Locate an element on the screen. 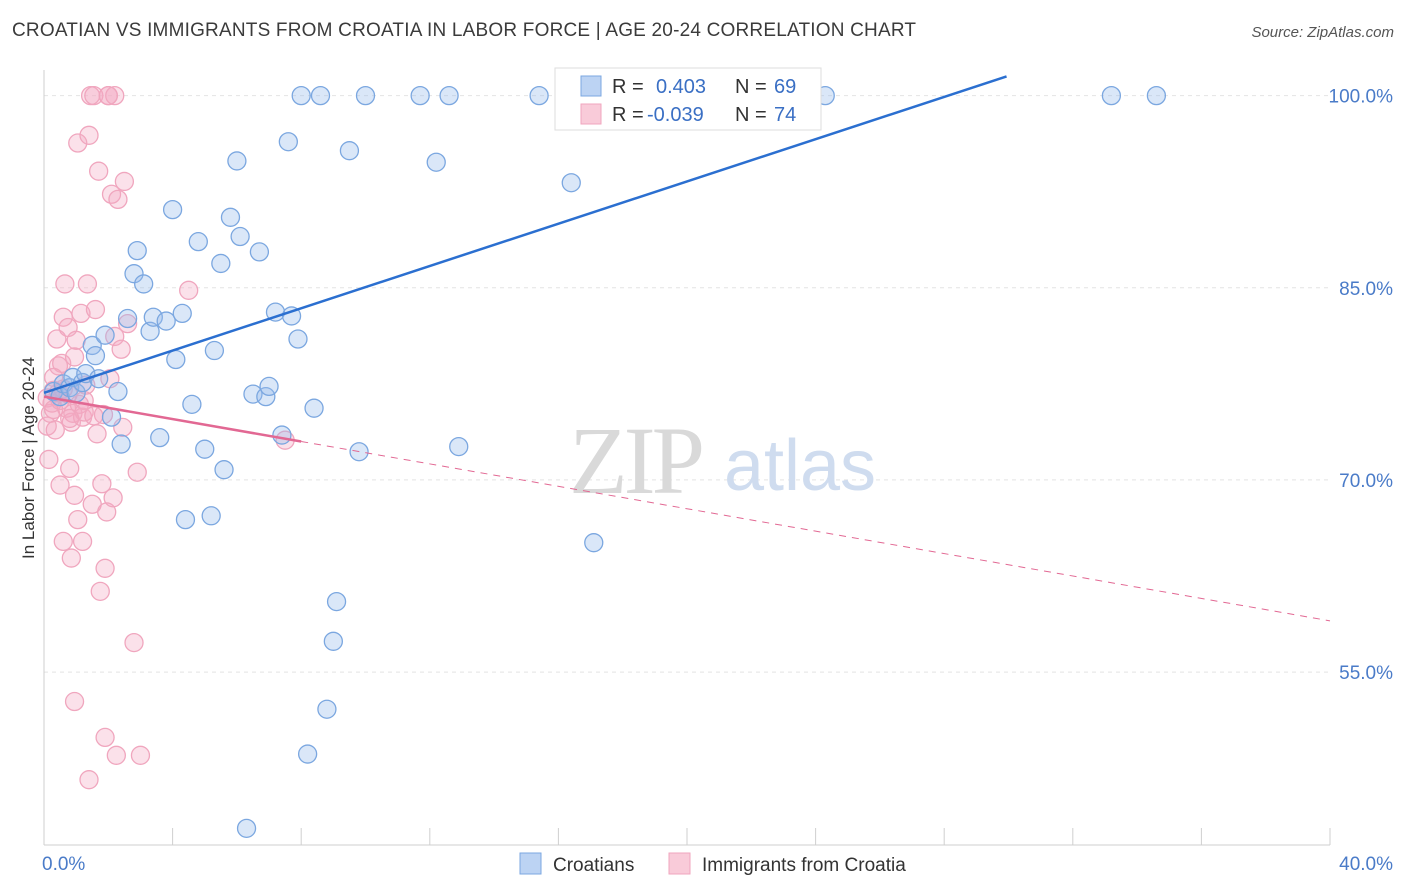 The width and height of the screenshot is (1406, 892). legend-n-label-croatians: N = is located at coordinates (751, 87).